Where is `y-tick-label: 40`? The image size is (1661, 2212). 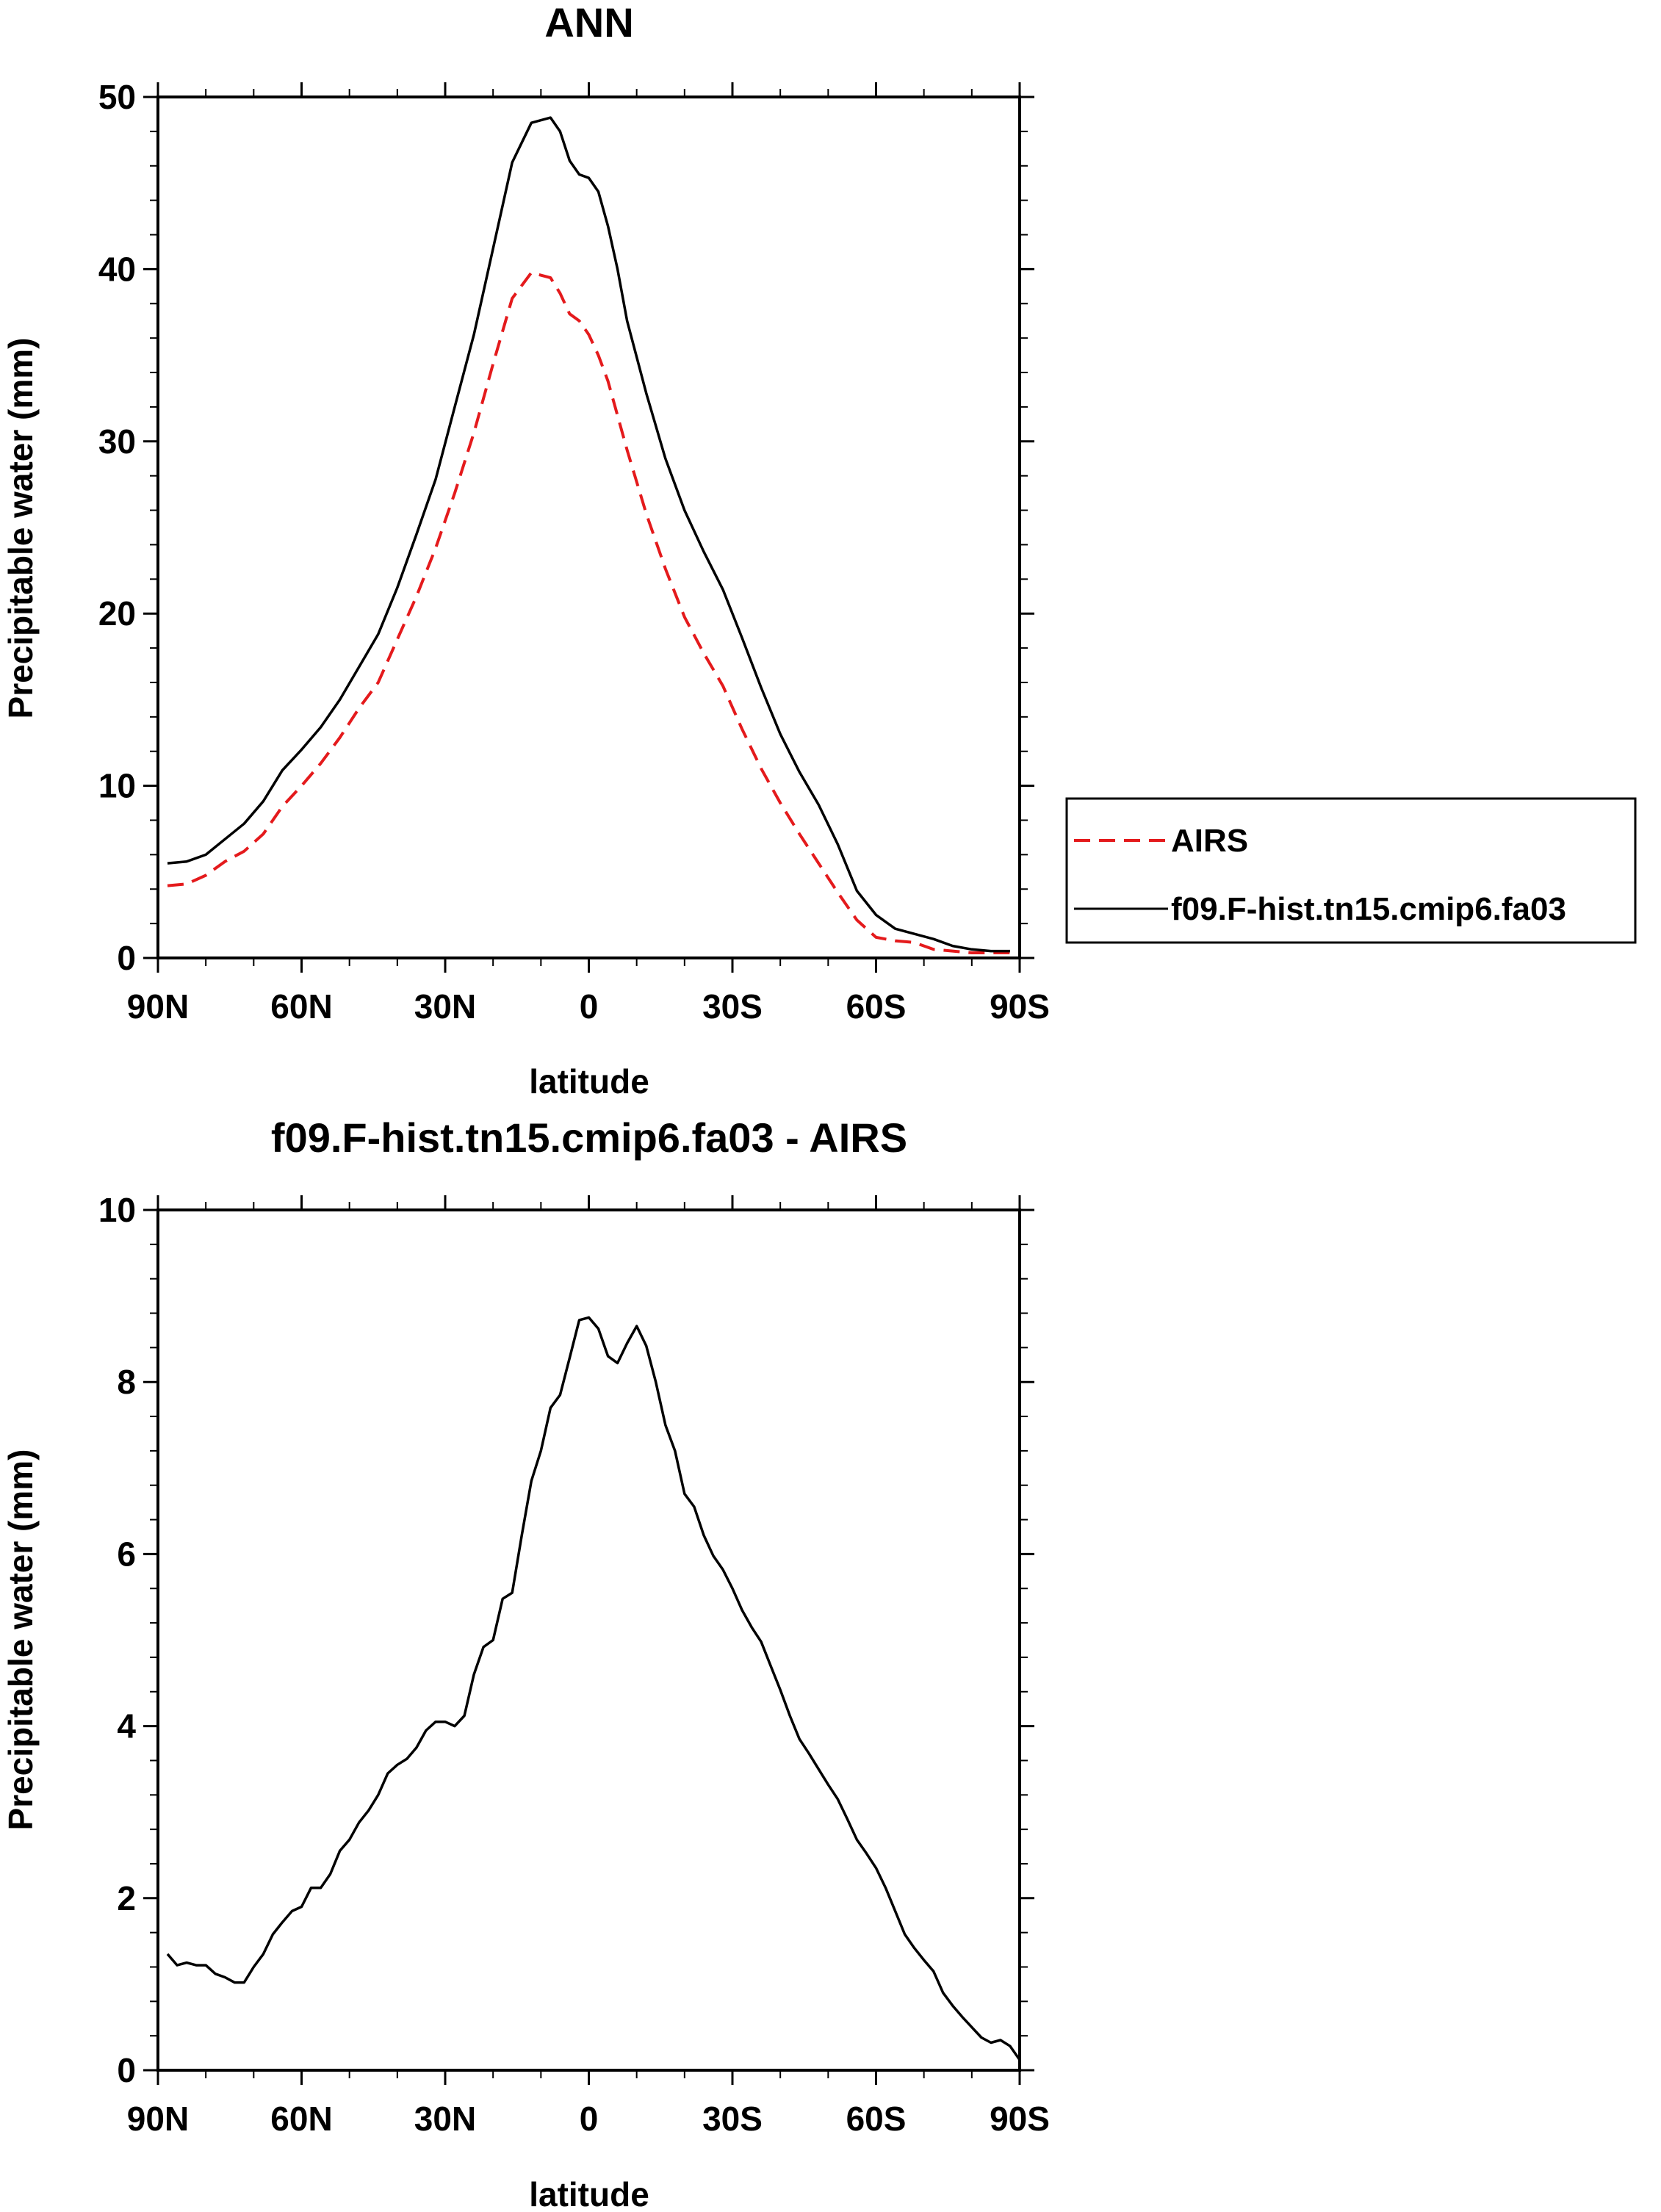
y-tick-label: 40 is located at coordinates (117, 269).